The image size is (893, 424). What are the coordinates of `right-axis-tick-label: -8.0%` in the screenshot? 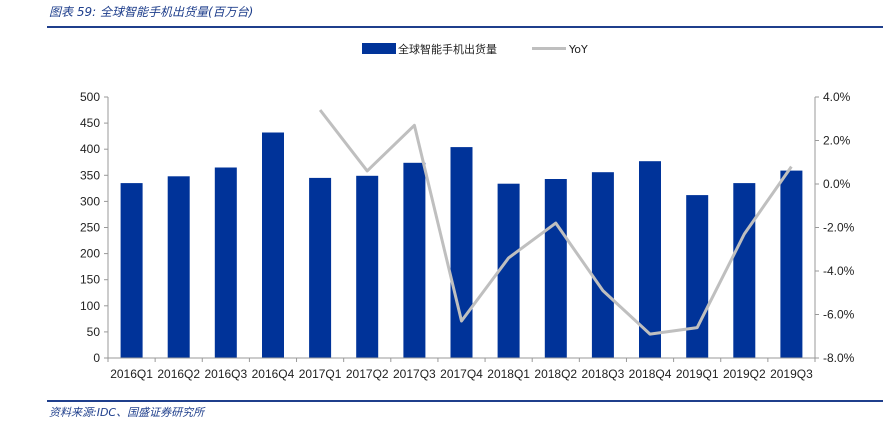 It's located at (839, 358).